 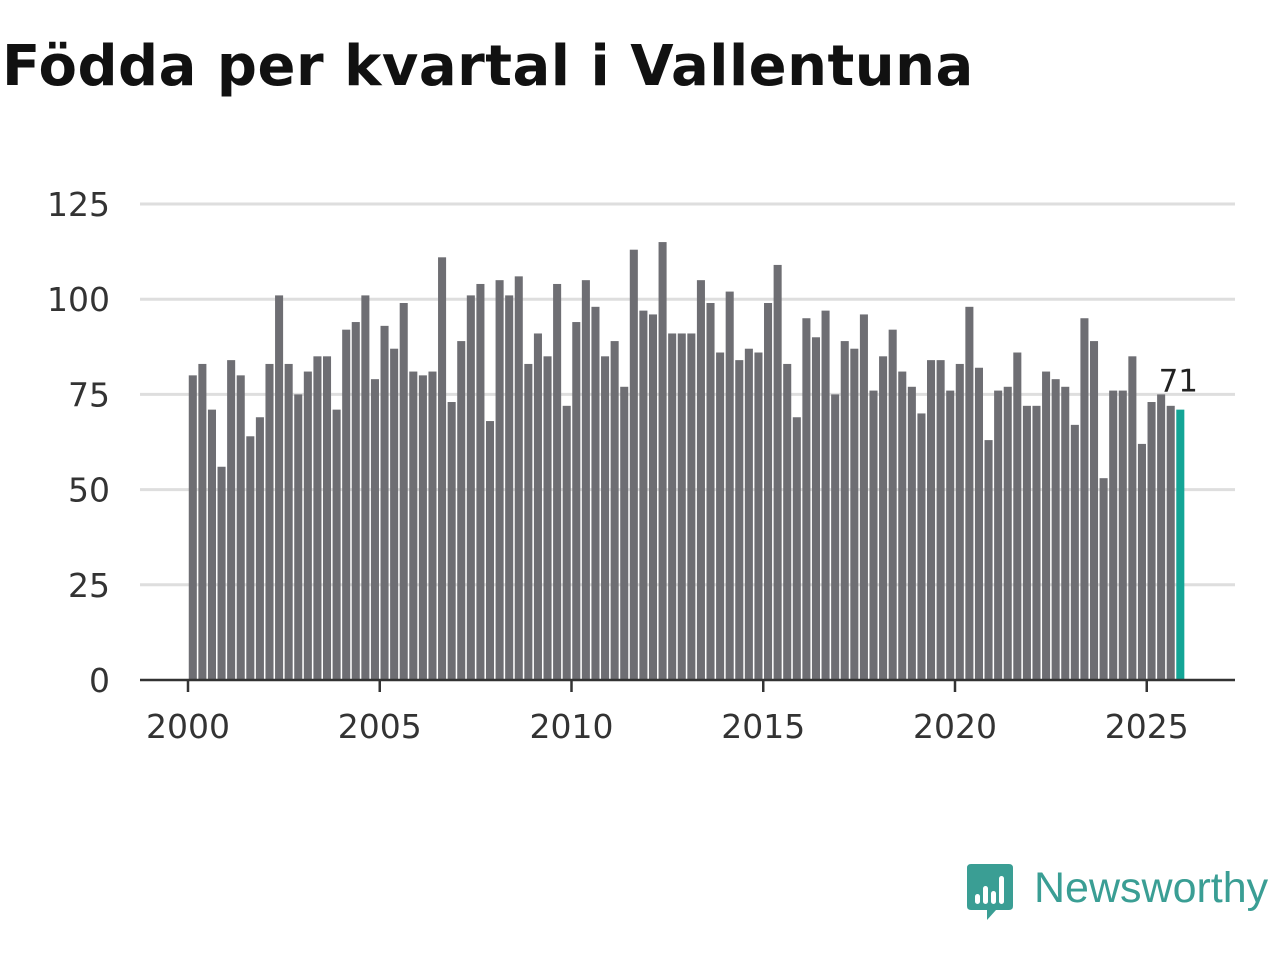 What do you see at coordinates (687, 685) in the screenshot?
I see `axes` at bounding box center [687, 685].